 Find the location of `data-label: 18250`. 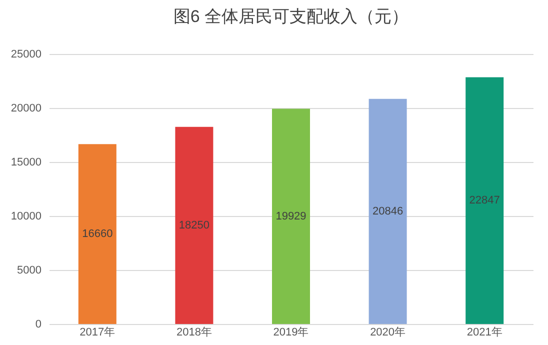

data-label: 18250 is located at coordinates (194, 225).